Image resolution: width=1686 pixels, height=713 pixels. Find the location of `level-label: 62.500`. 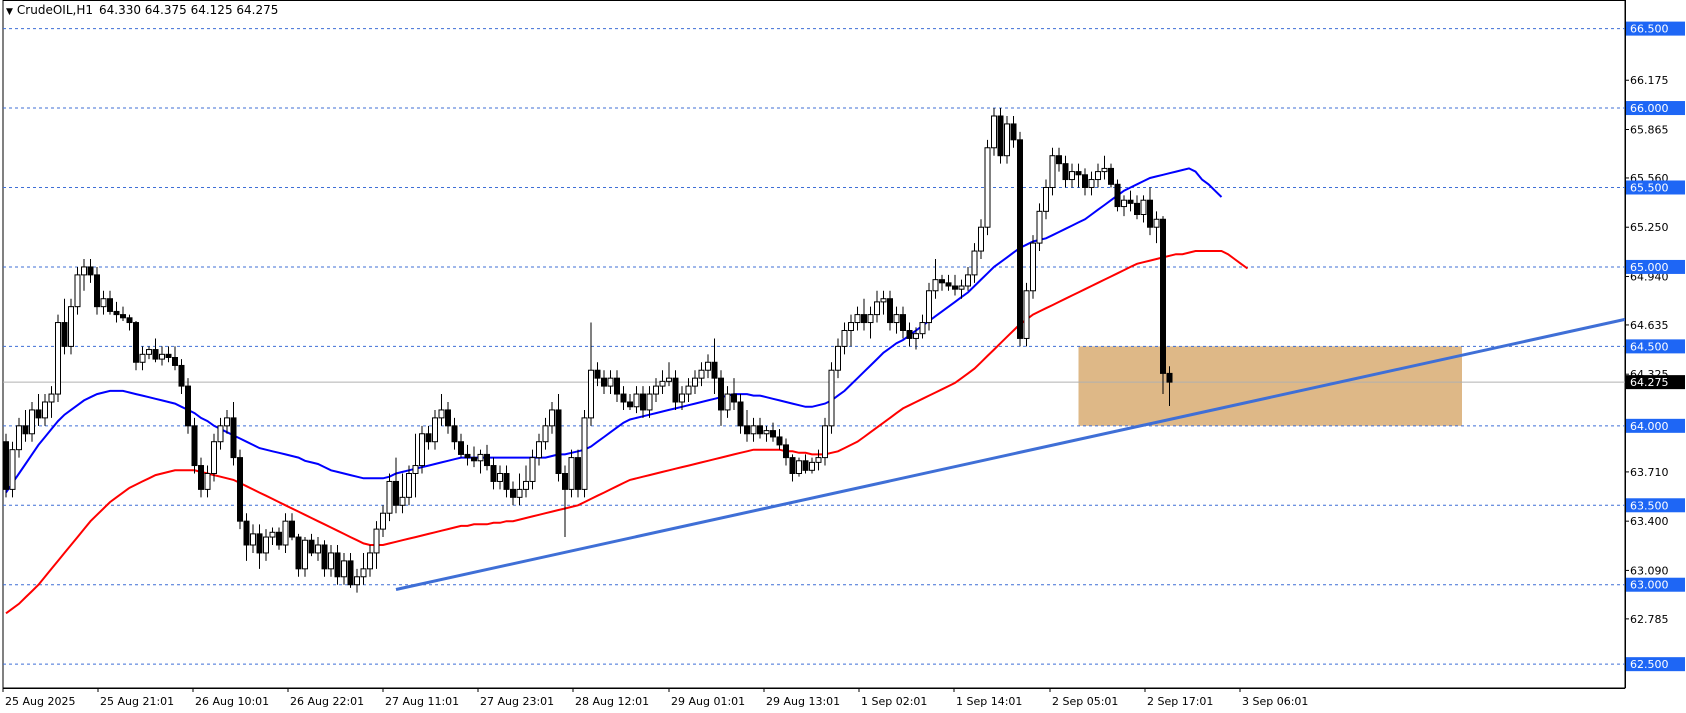

level-label: 62.500 is located at coordinates (1649, 664).